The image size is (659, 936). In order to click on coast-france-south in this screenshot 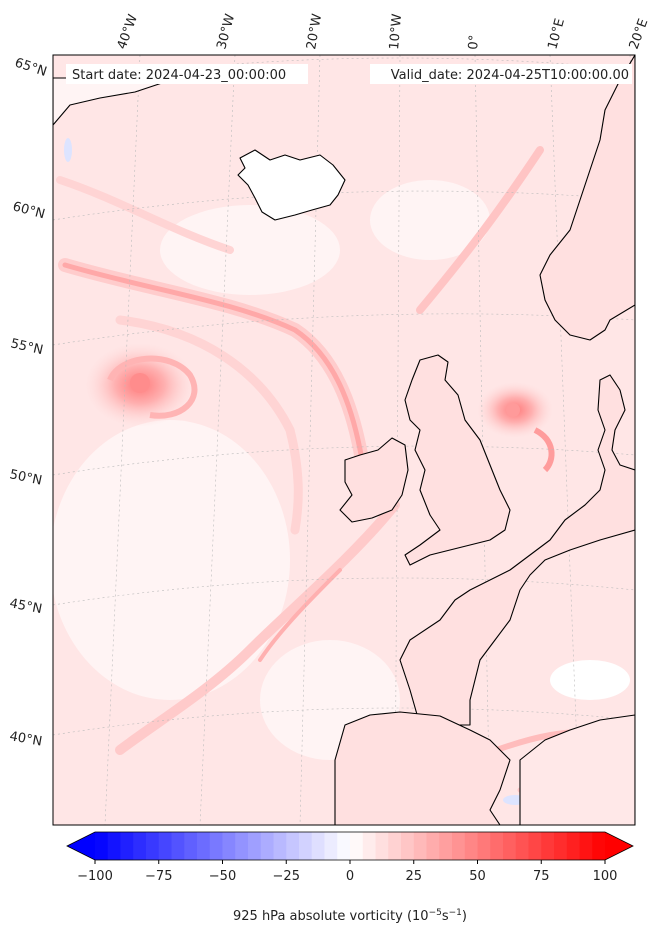, I will do `click(577, 769)`.